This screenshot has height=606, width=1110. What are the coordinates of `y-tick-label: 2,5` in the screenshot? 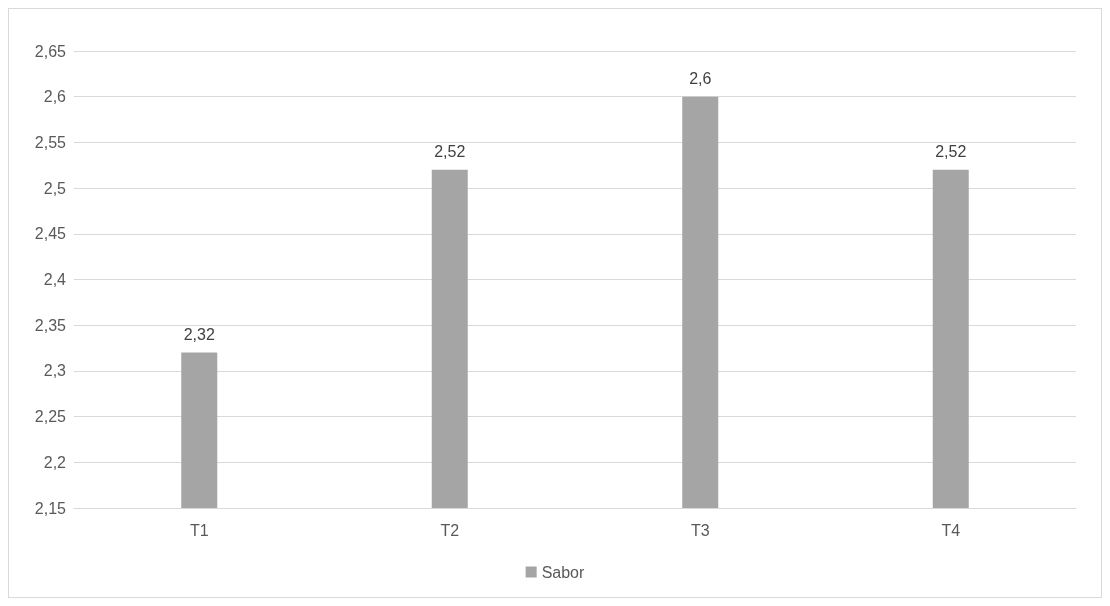 It's located at (55, 188).